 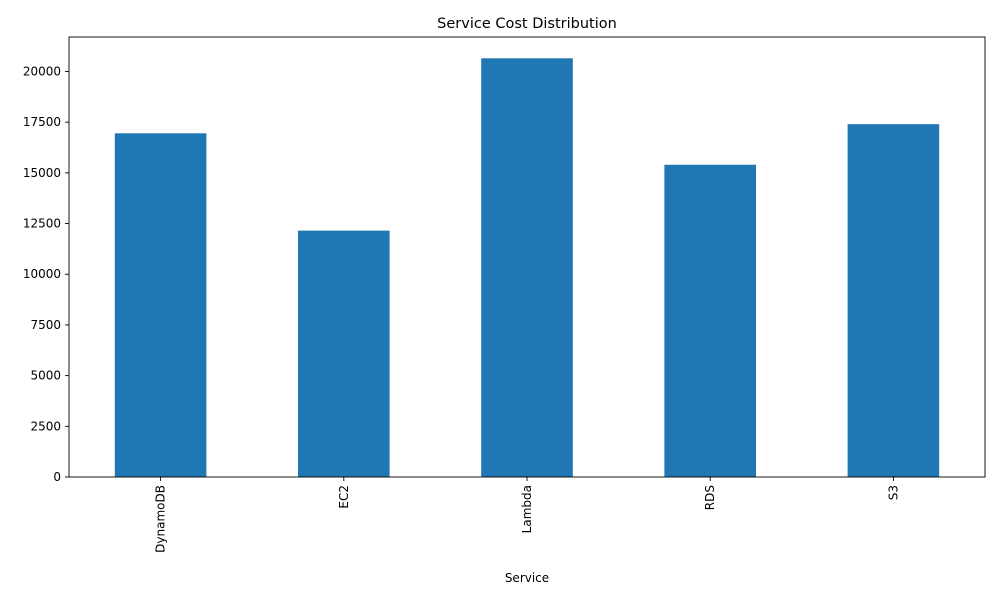 What do you see at coordinates (527, 509) in the screenshot?
I see `x-tick-label-lambda: Lambda` at bounding box center [527, 509].